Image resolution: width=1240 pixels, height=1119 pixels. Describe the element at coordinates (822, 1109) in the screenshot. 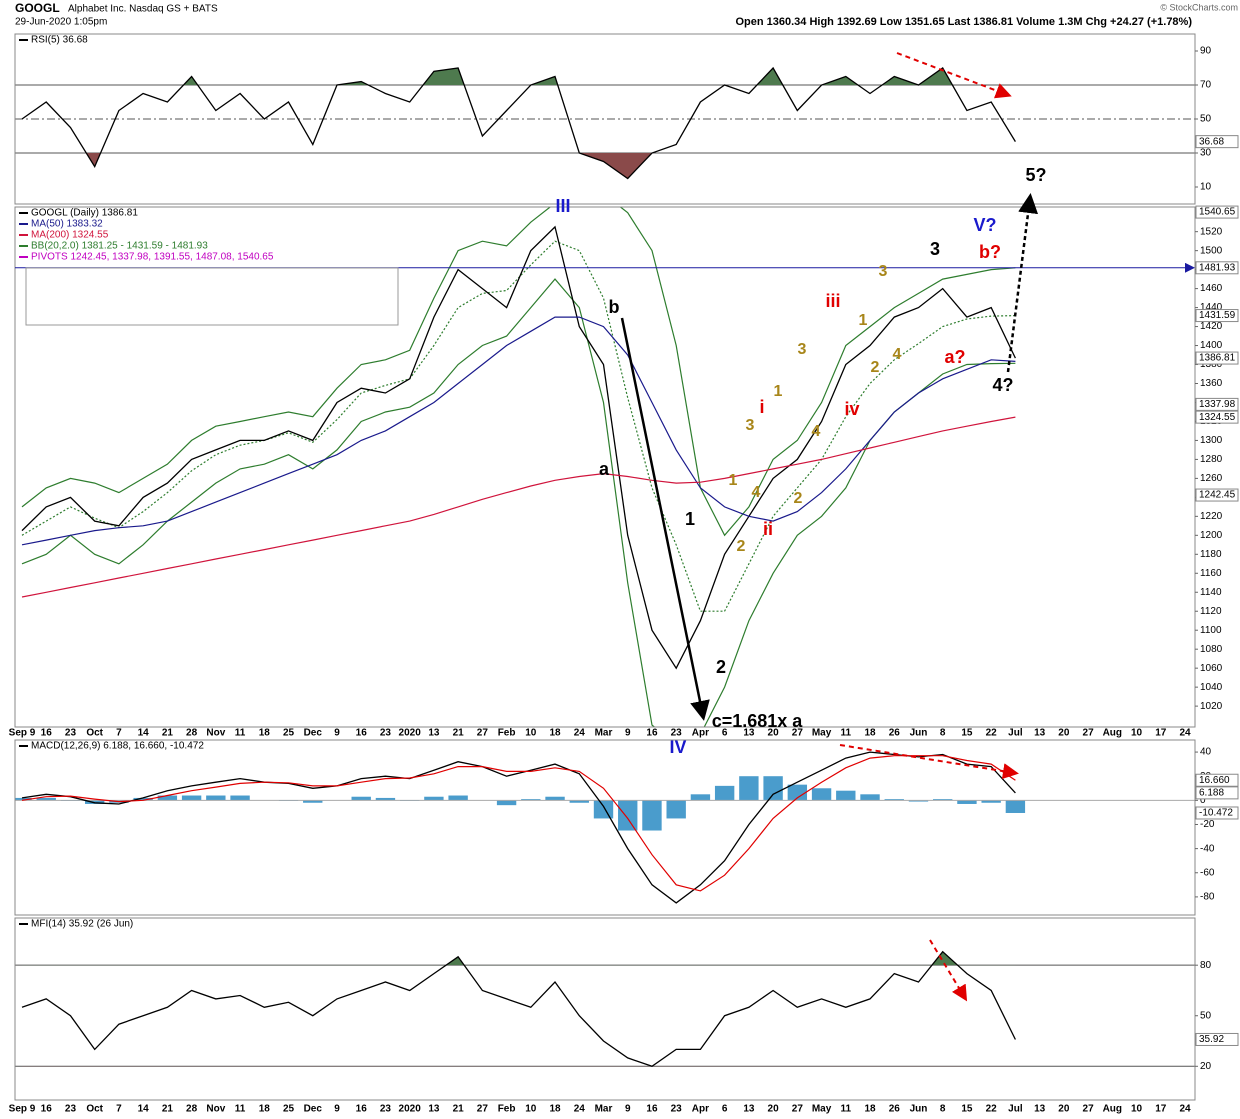

I see `x-tick-label: May` at that location.